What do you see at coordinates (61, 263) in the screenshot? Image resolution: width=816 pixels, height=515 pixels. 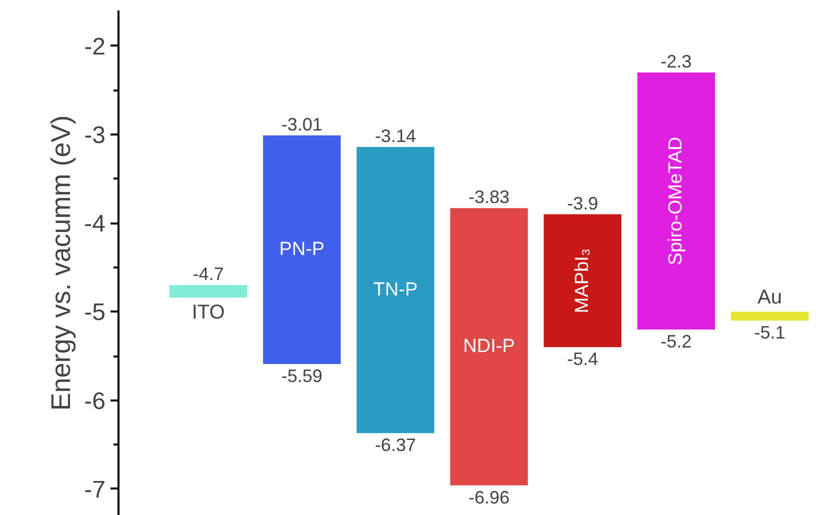 I see `y-axis-title: Energy vs. vacumm (eV)` at bounding box center [61, 263].